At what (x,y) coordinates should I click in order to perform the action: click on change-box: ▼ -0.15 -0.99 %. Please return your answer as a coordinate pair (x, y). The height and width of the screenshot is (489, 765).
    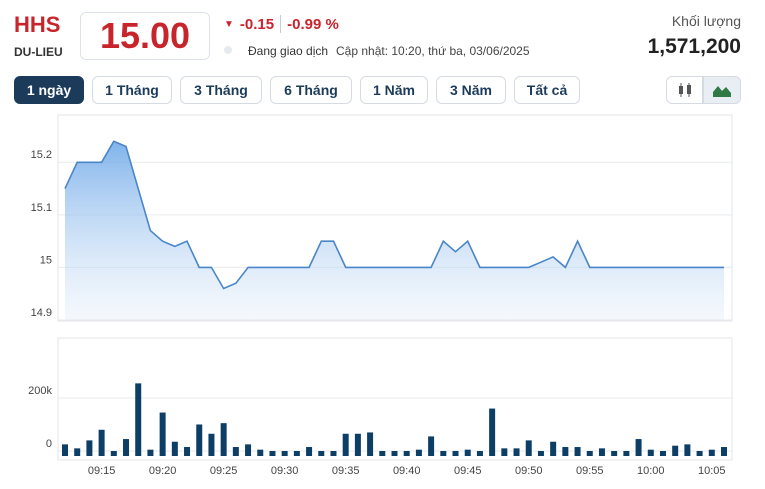
    Looking at the image, I should click on (281, 24).